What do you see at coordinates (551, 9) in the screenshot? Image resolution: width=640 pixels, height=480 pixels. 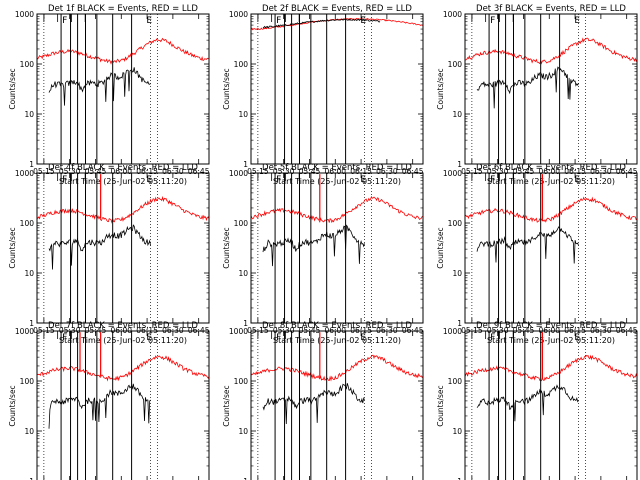 I see `panel-title: Det 3f BLACK = Events, RED = LLD` at bounding box center [551, 9].